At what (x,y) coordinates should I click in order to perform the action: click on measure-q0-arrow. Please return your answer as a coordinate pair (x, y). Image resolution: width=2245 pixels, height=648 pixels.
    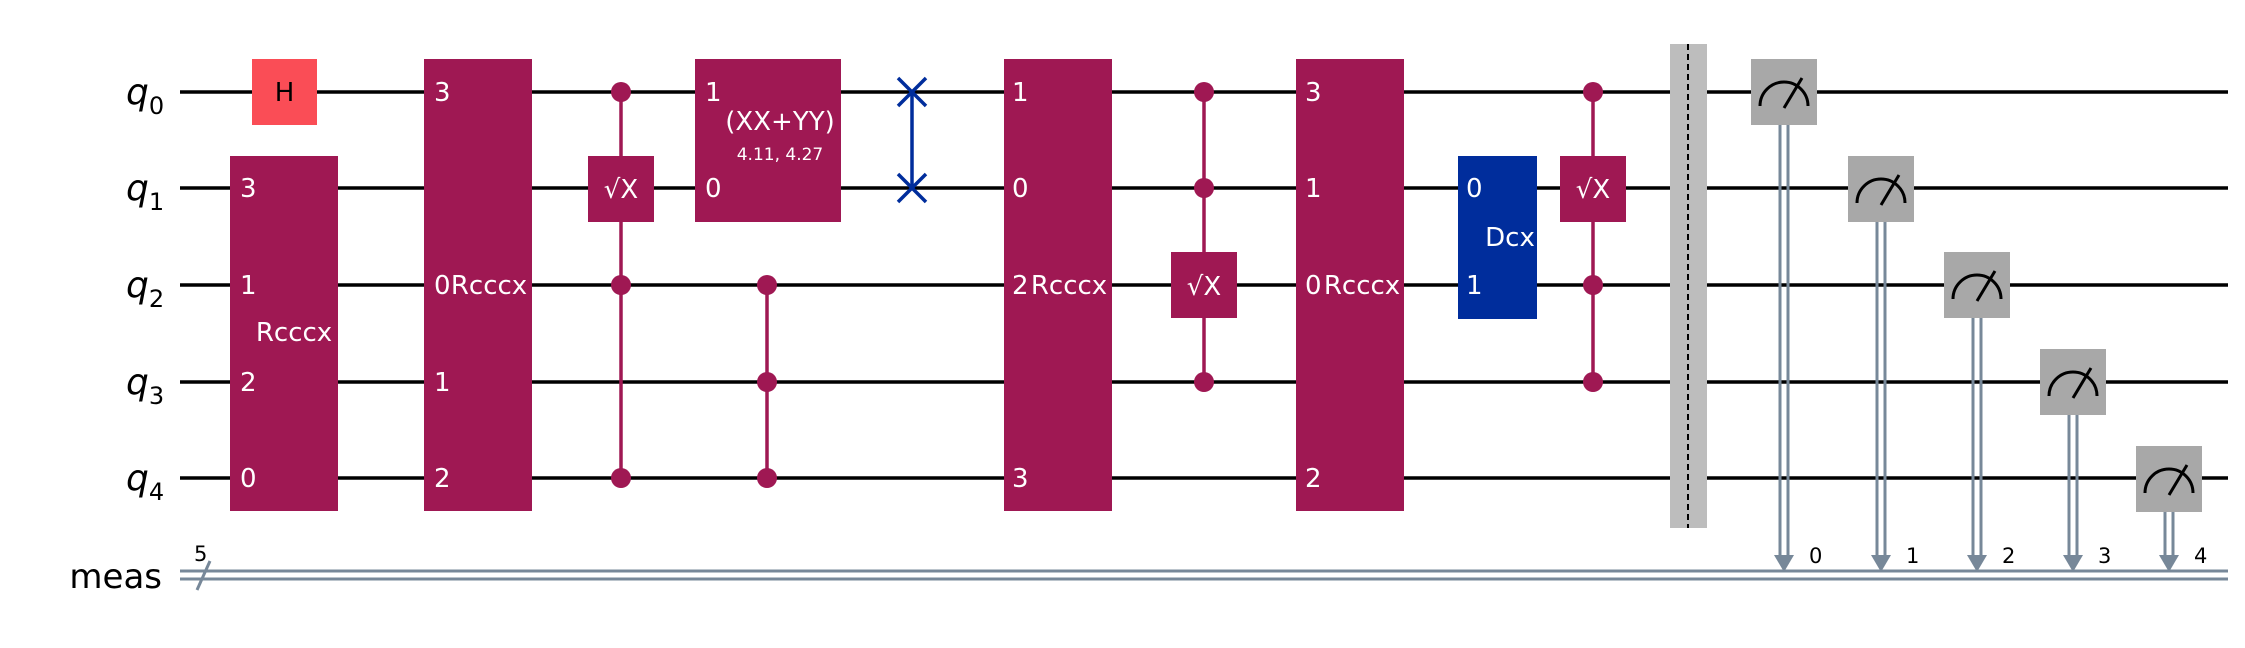
    Looking at the image, I should click on (1784, 563).